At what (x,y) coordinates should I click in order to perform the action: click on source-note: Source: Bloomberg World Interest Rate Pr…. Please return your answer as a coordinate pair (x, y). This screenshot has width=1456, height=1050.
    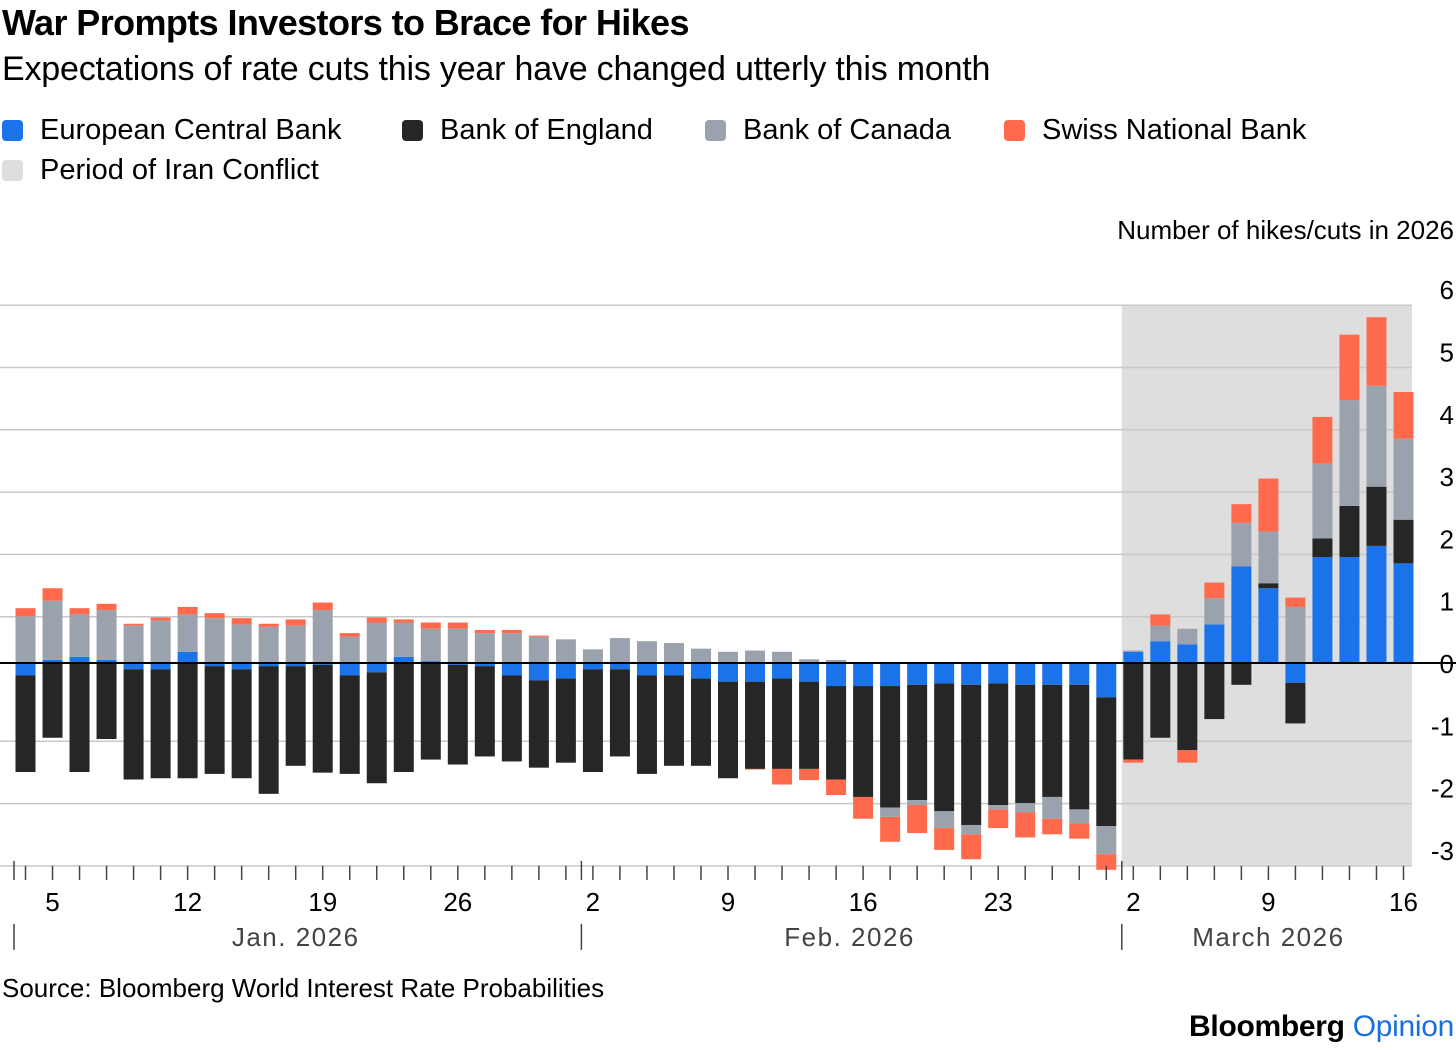
    Looking at the image, I should click on (303, 988).